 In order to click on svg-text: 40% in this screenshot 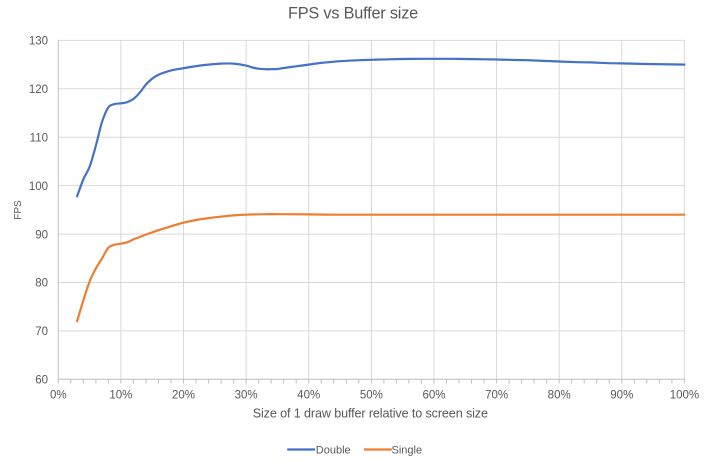, I will do `click(308, 395)`.